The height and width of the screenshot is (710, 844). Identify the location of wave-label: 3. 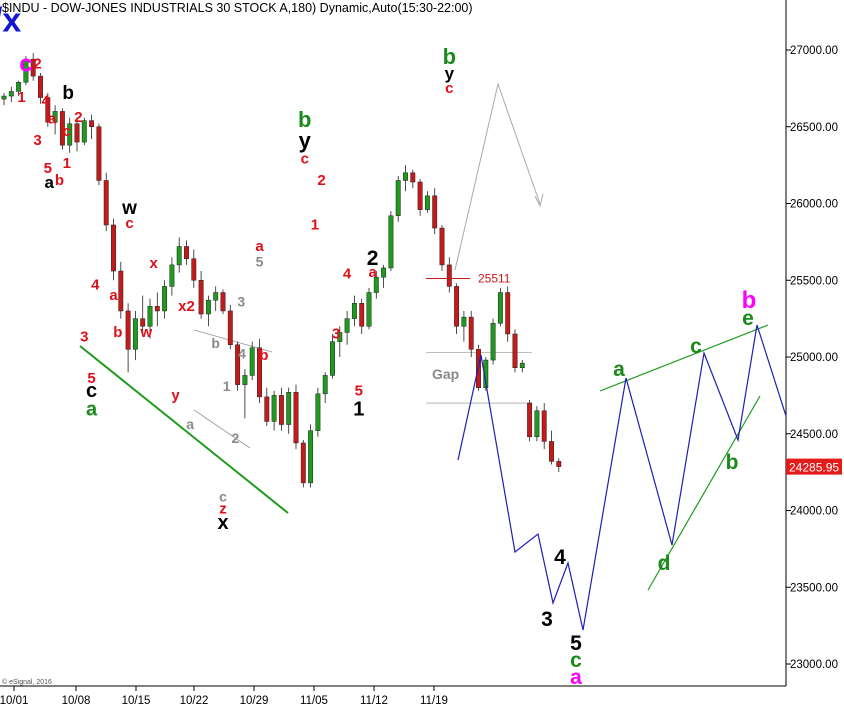
(37, 140).